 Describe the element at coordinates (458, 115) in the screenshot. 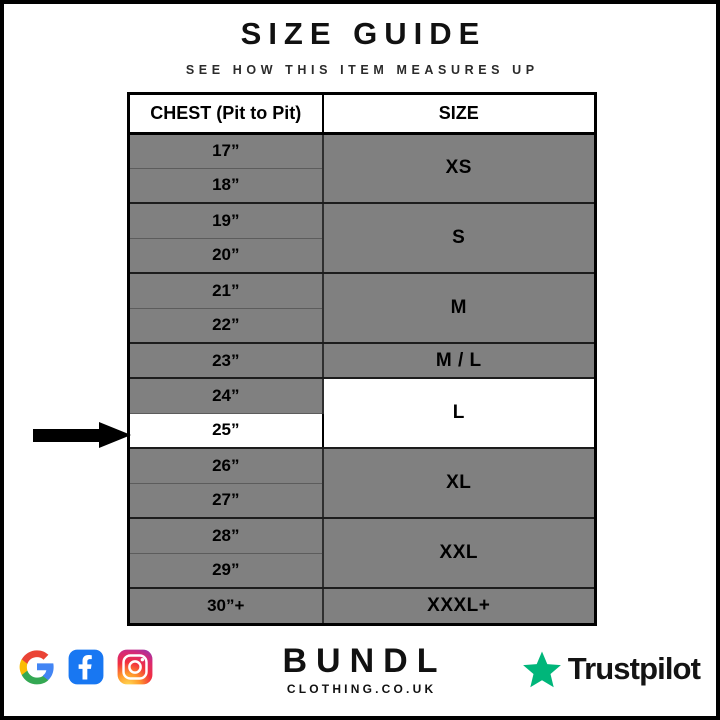

I see `column-header-size: SIZE` at that location.